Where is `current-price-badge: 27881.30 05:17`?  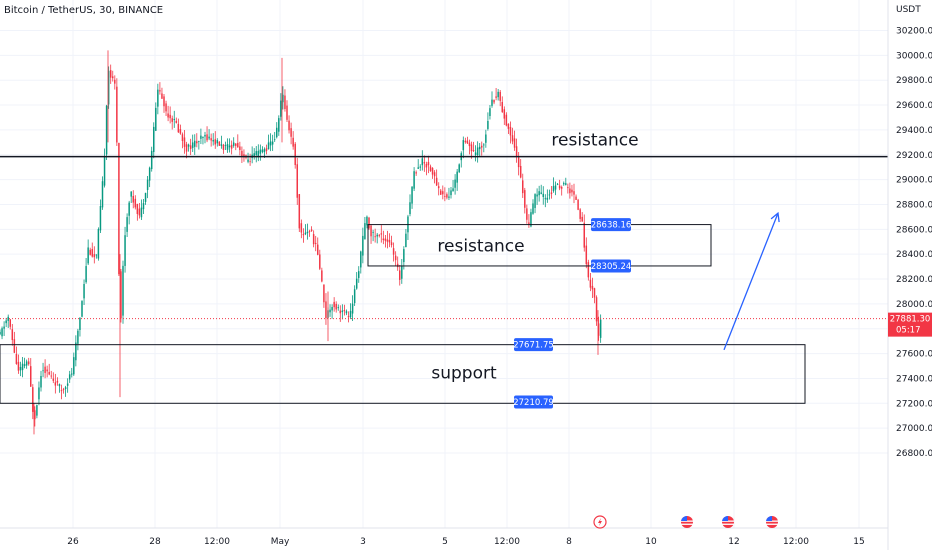
current-price-badge: 27881.30 05:17 is located at coordinates (910, 324).